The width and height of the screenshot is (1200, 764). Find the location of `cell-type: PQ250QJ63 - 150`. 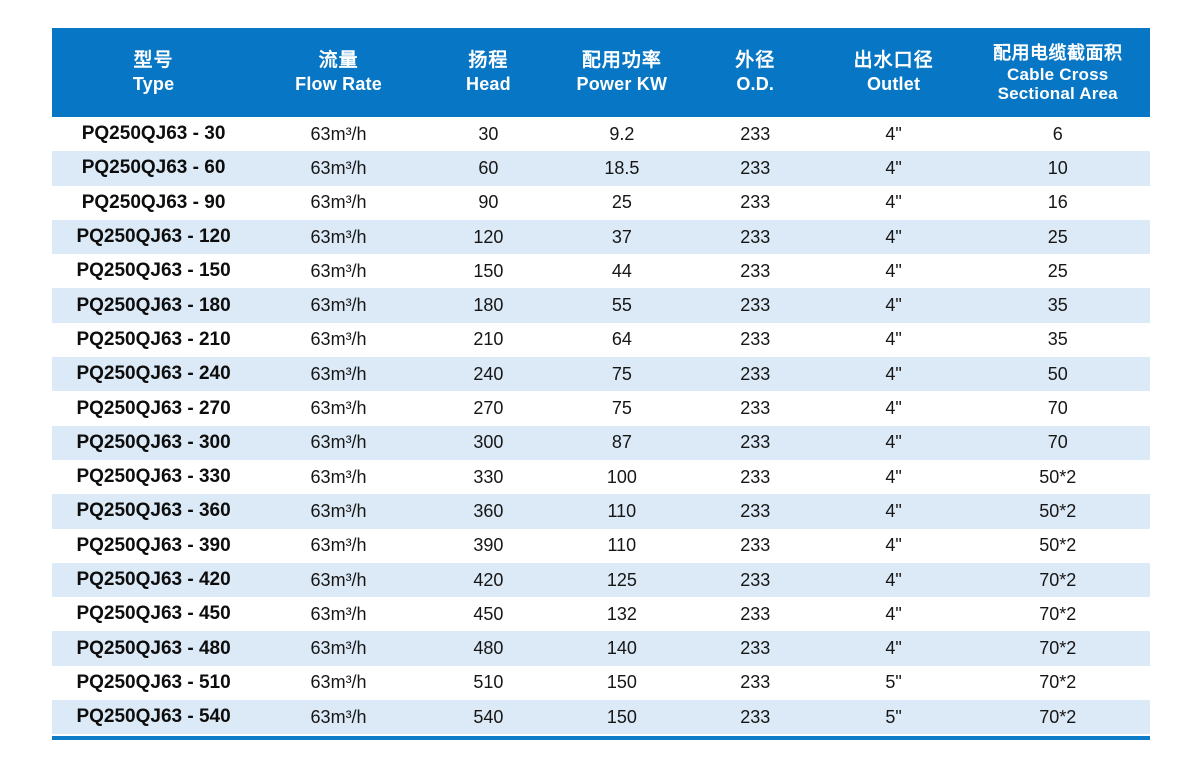

cell-type: PQ250QJ63 - 150 is located at coordinates (153, 271).